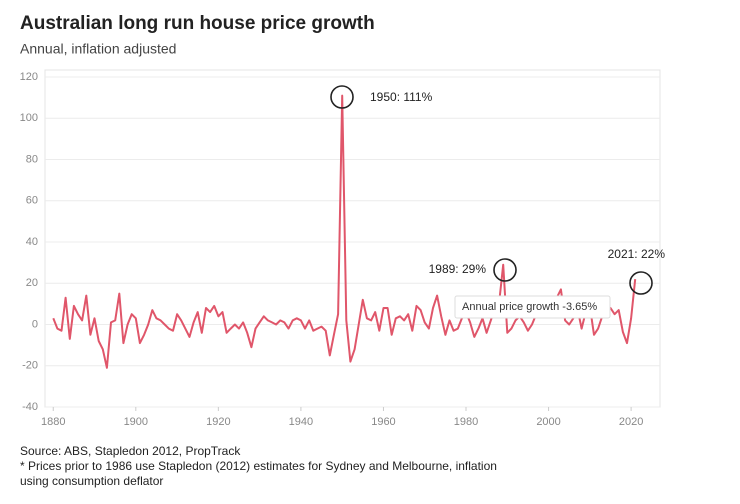  Describe the element at coordinates (218, 422) in the screenshot. I see `x-tick-label: 1920` at that location.